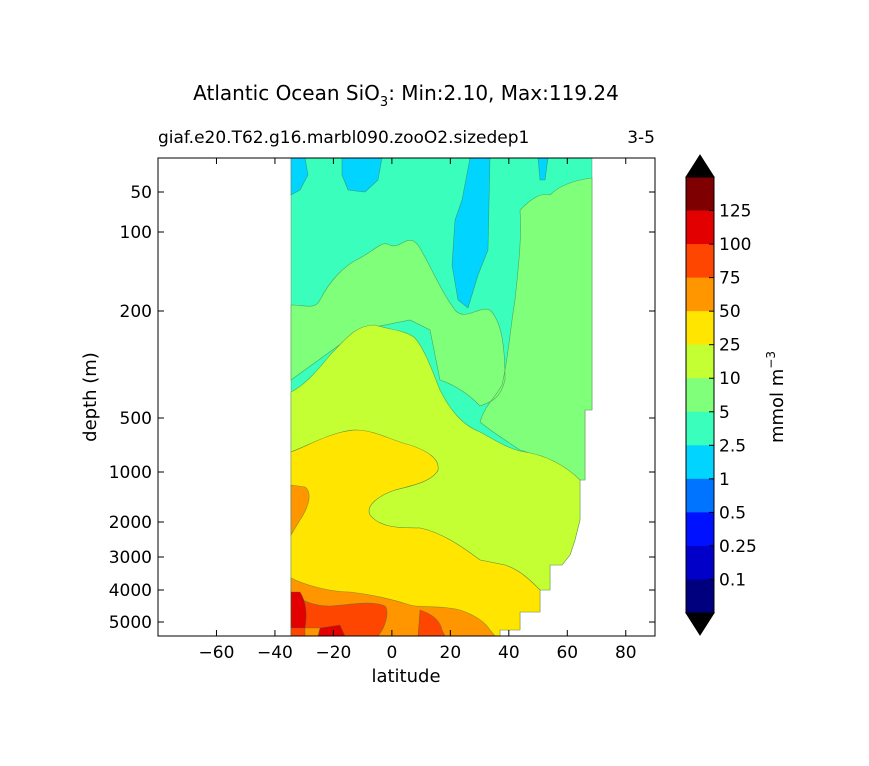 The width and height of the screenshot is (869, 766). What do you see at coordinates (733, 396) in the screenshot?
I see `colorbar-ticks: 0.1 0.25 0.5 1 2.5 5 10 25 50 75 100 125` at bounding box center [733, 396].